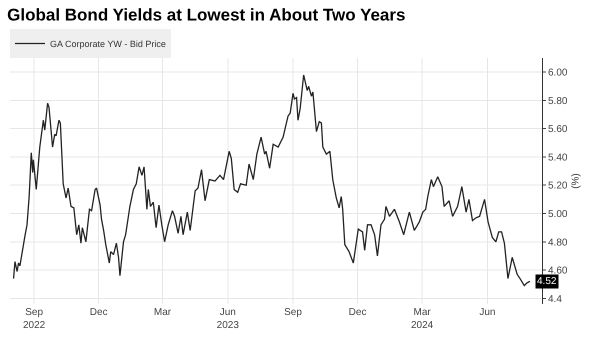  I want to click on x-tick-label: Sep 2022, so click(34, 319).